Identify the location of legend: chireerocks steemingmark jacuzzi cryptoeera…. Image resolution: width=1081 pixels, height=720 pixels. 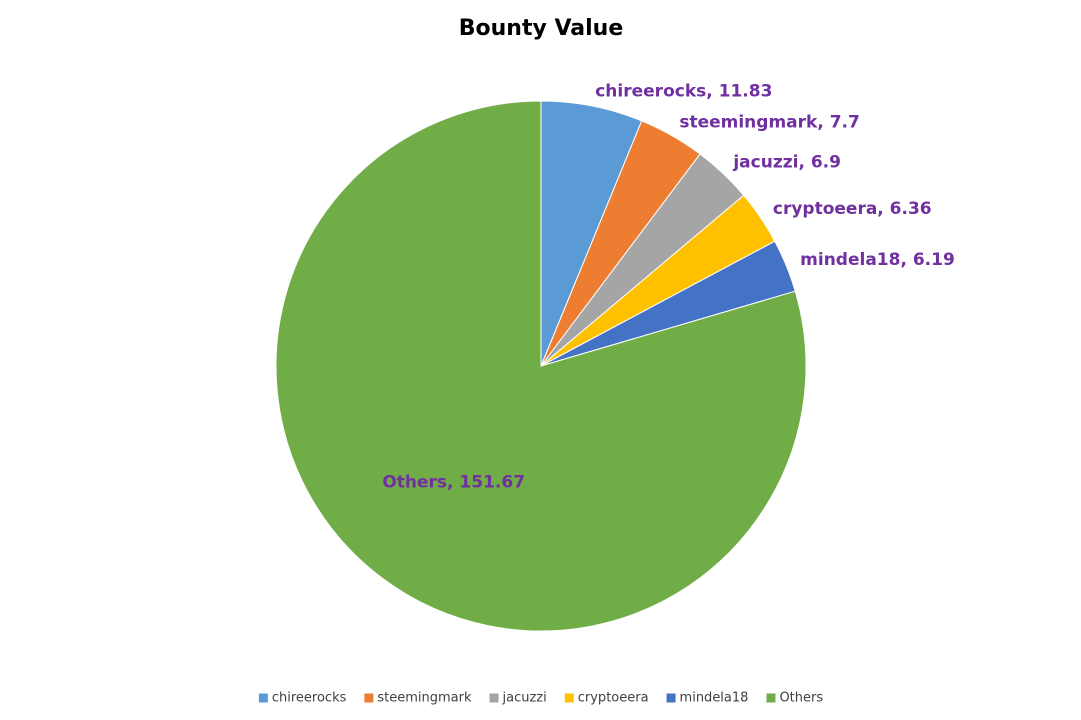
(540, 698).